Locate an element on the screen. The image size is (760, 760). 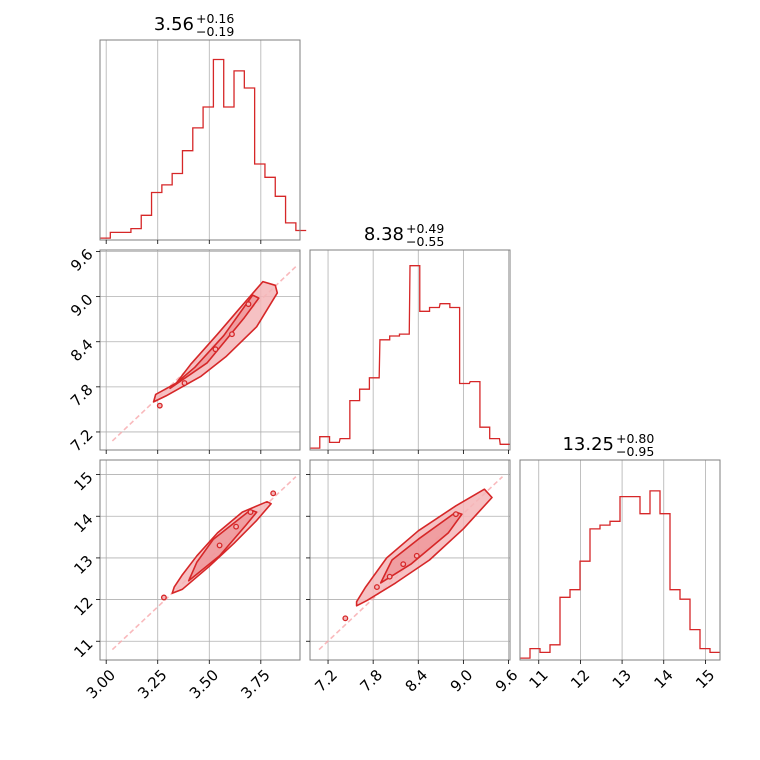
x-tick-label-p0: 3.00 is located at coordinates (101, 684).